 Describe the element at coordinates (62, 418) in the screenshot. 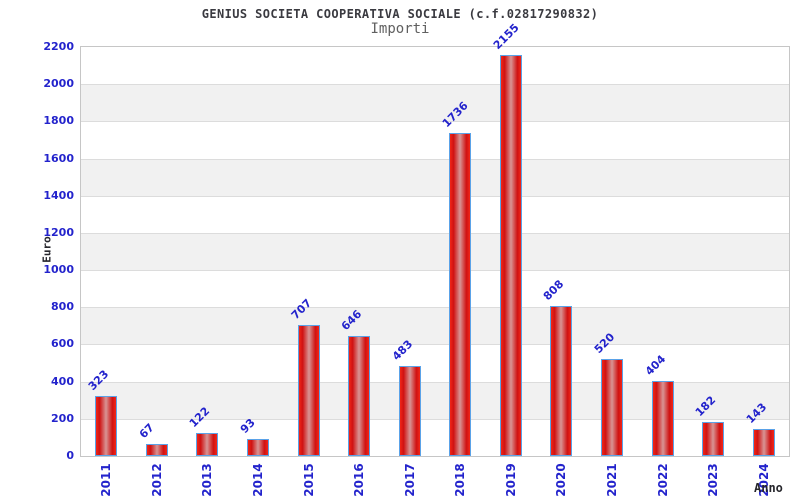

I see `y-tick-label: 200` at that location.